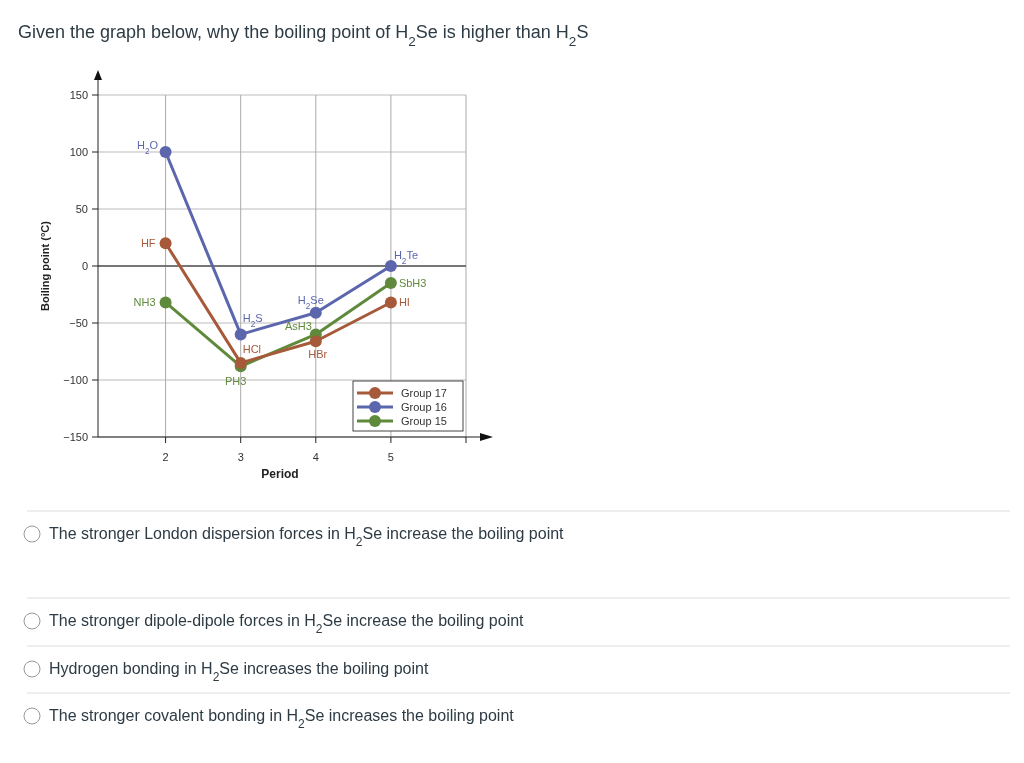 The width and height of the screenshot is (1024, 763). I want to click on x-axis-title: Period, so click(280, 474).